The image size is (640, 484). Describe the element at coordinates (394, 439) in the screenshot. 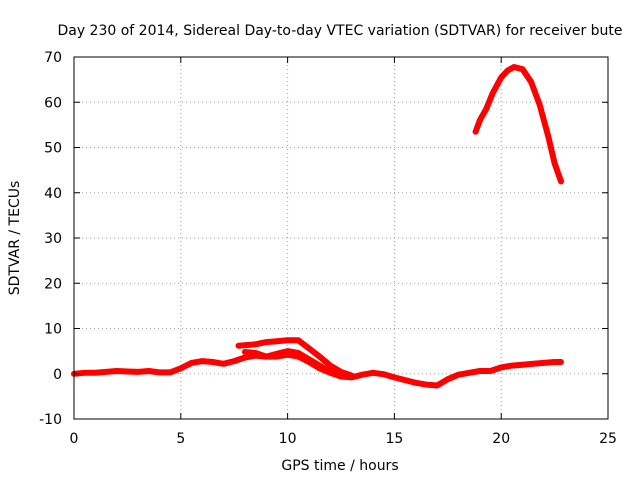

I see `x-tick-label: 15` at that location.